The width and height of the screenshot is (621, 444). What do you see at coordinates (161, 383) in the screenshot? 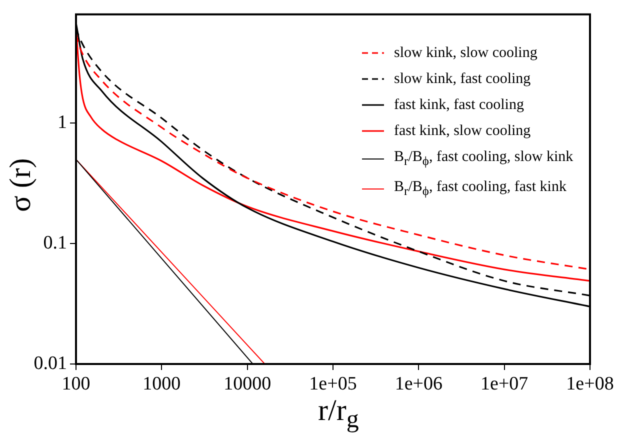
I see `x-tick-label: 1000` at bounding box center [161, 383].